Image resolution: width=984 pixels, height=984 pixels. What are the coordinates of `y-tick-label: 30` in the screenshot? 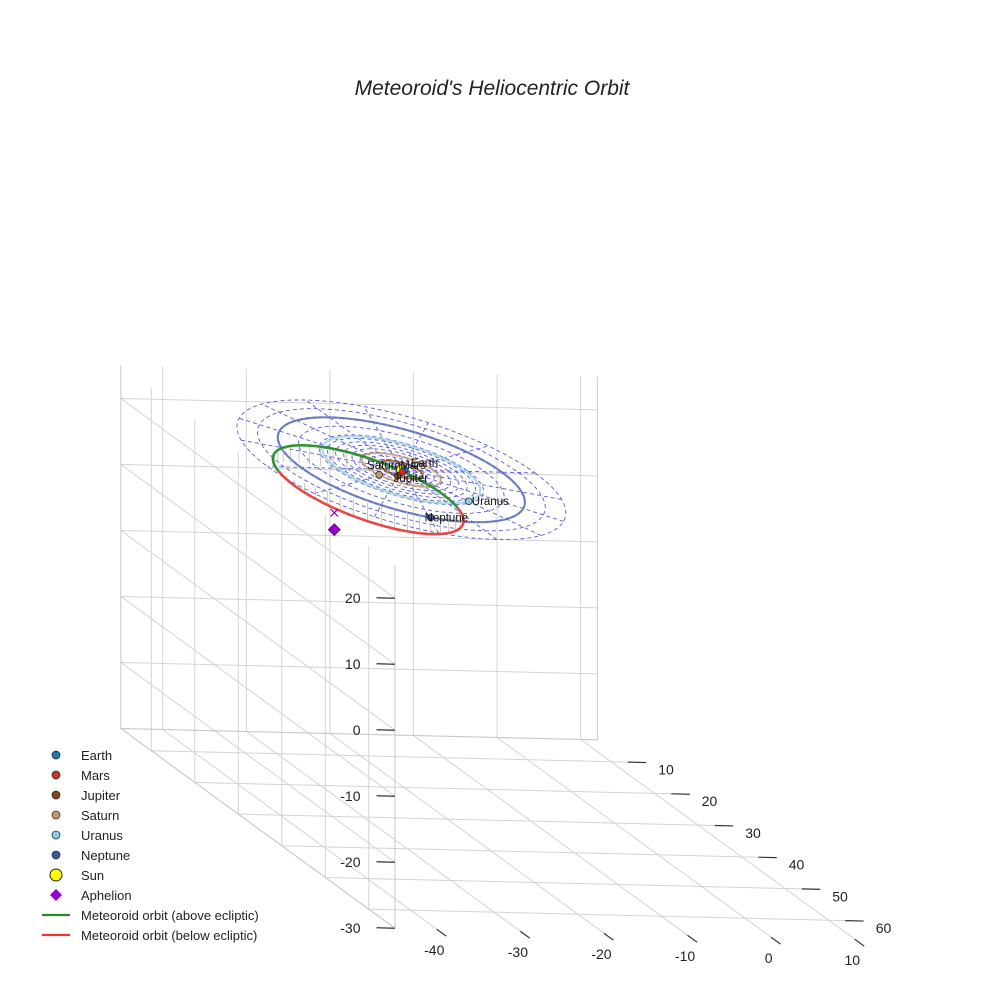 It's located at (753, 833).